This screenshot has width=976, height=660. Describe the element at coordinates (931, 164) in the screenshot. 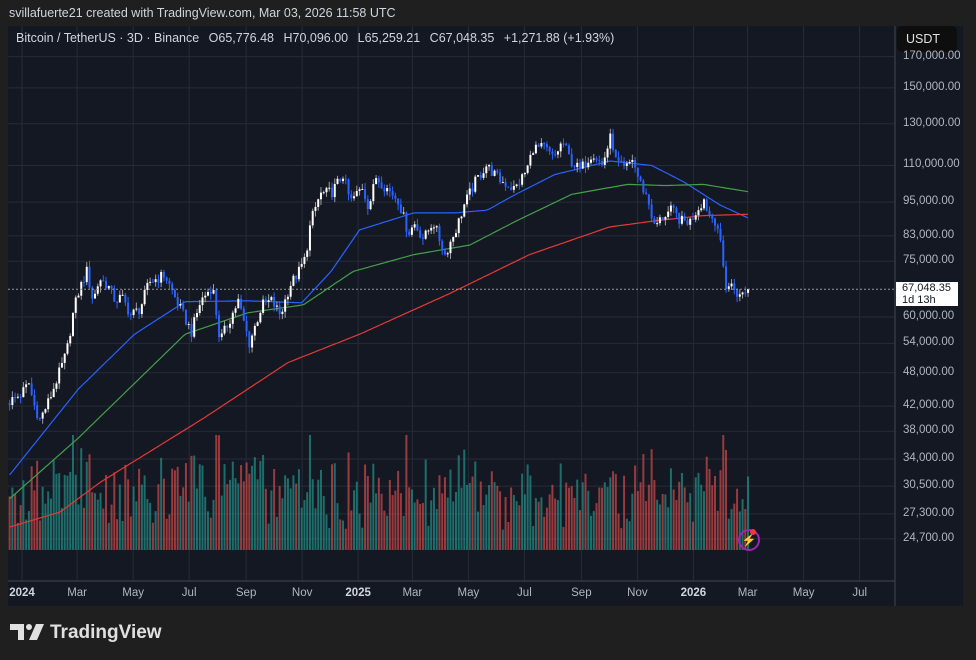

I see `price-tick-label: 110,000.00` at that location.